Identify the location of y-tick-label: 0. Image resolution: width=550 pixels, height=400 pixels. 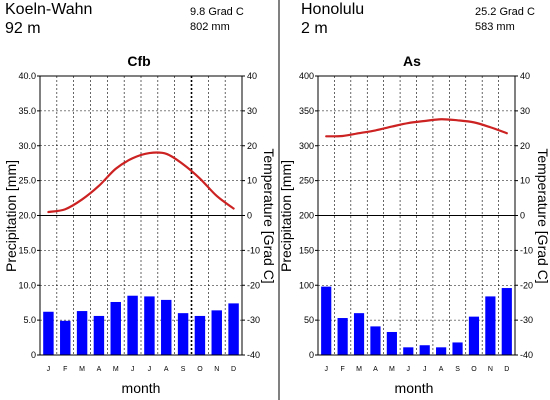
(33, 355).